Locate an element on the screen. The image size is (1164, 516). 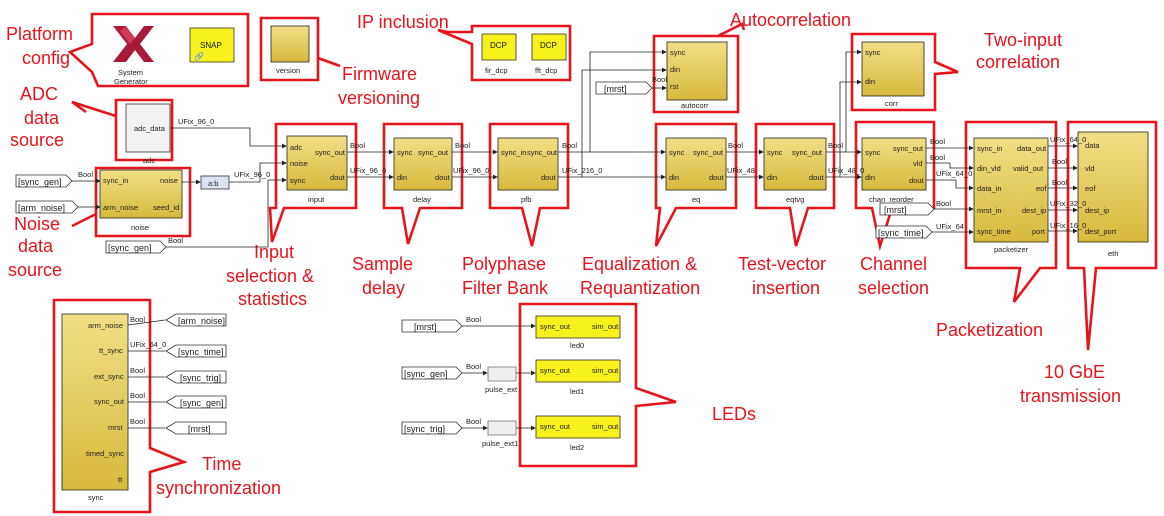
eqtvg-port-sync: sync is located at coordinates (775, 152).